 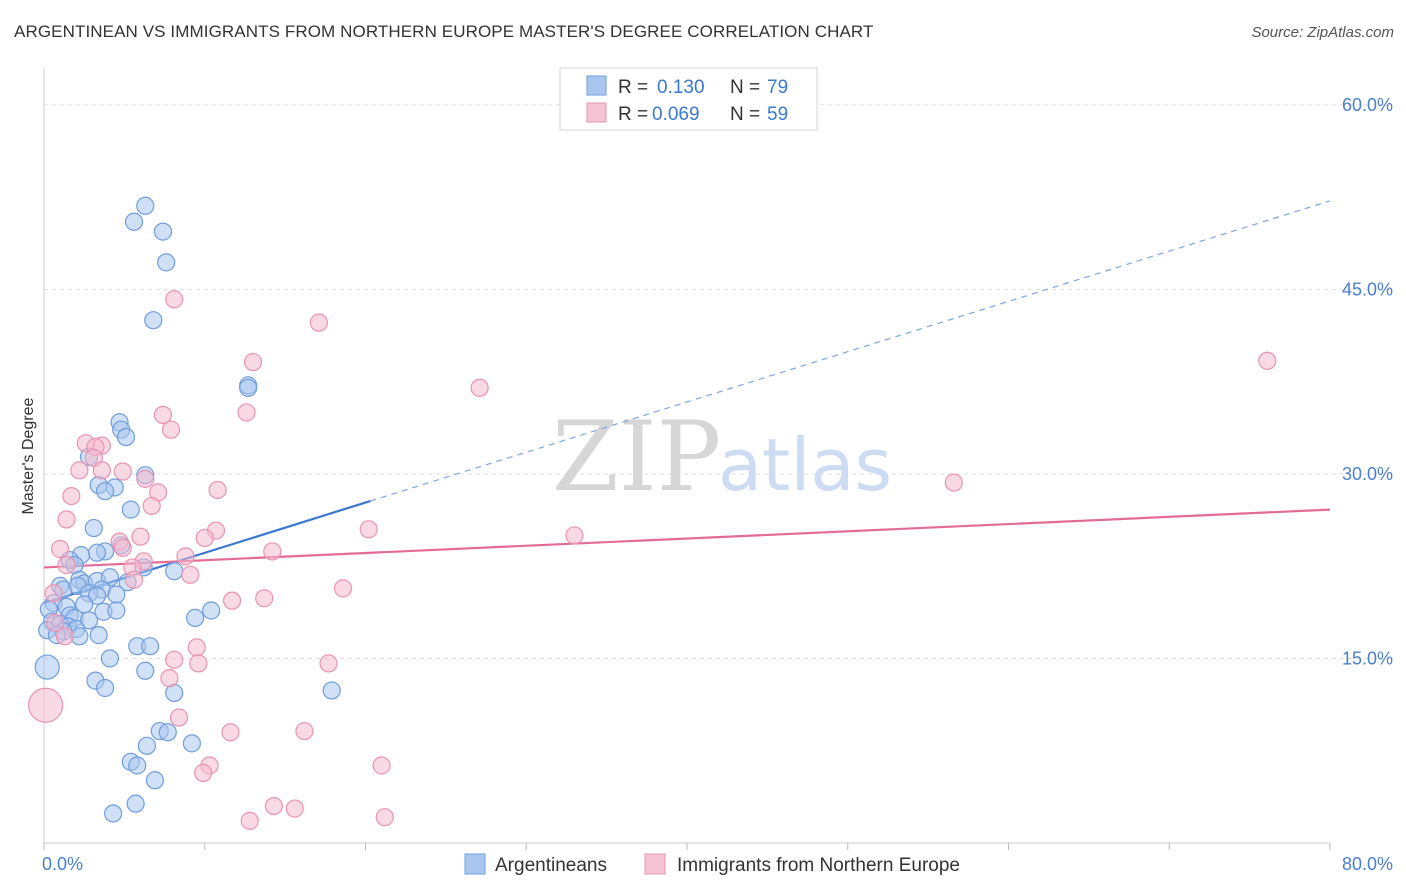 I want to click on watermark-atlas: atlas, so click(x=805, y=465).